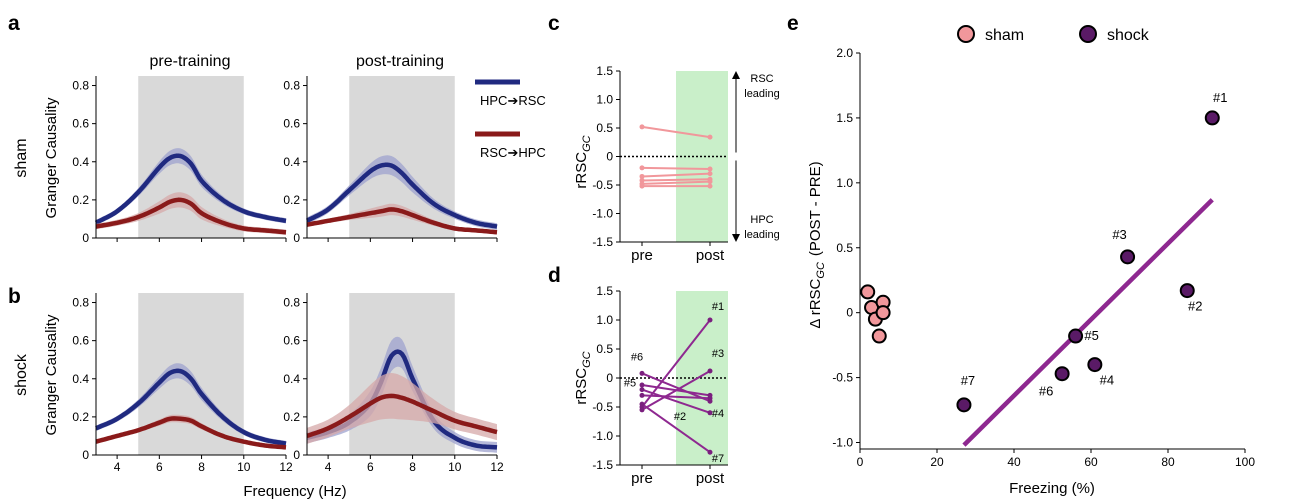 This screenshot has width=1301, height=502. I want to click on x-tick-label: 6, so click(159, 467).